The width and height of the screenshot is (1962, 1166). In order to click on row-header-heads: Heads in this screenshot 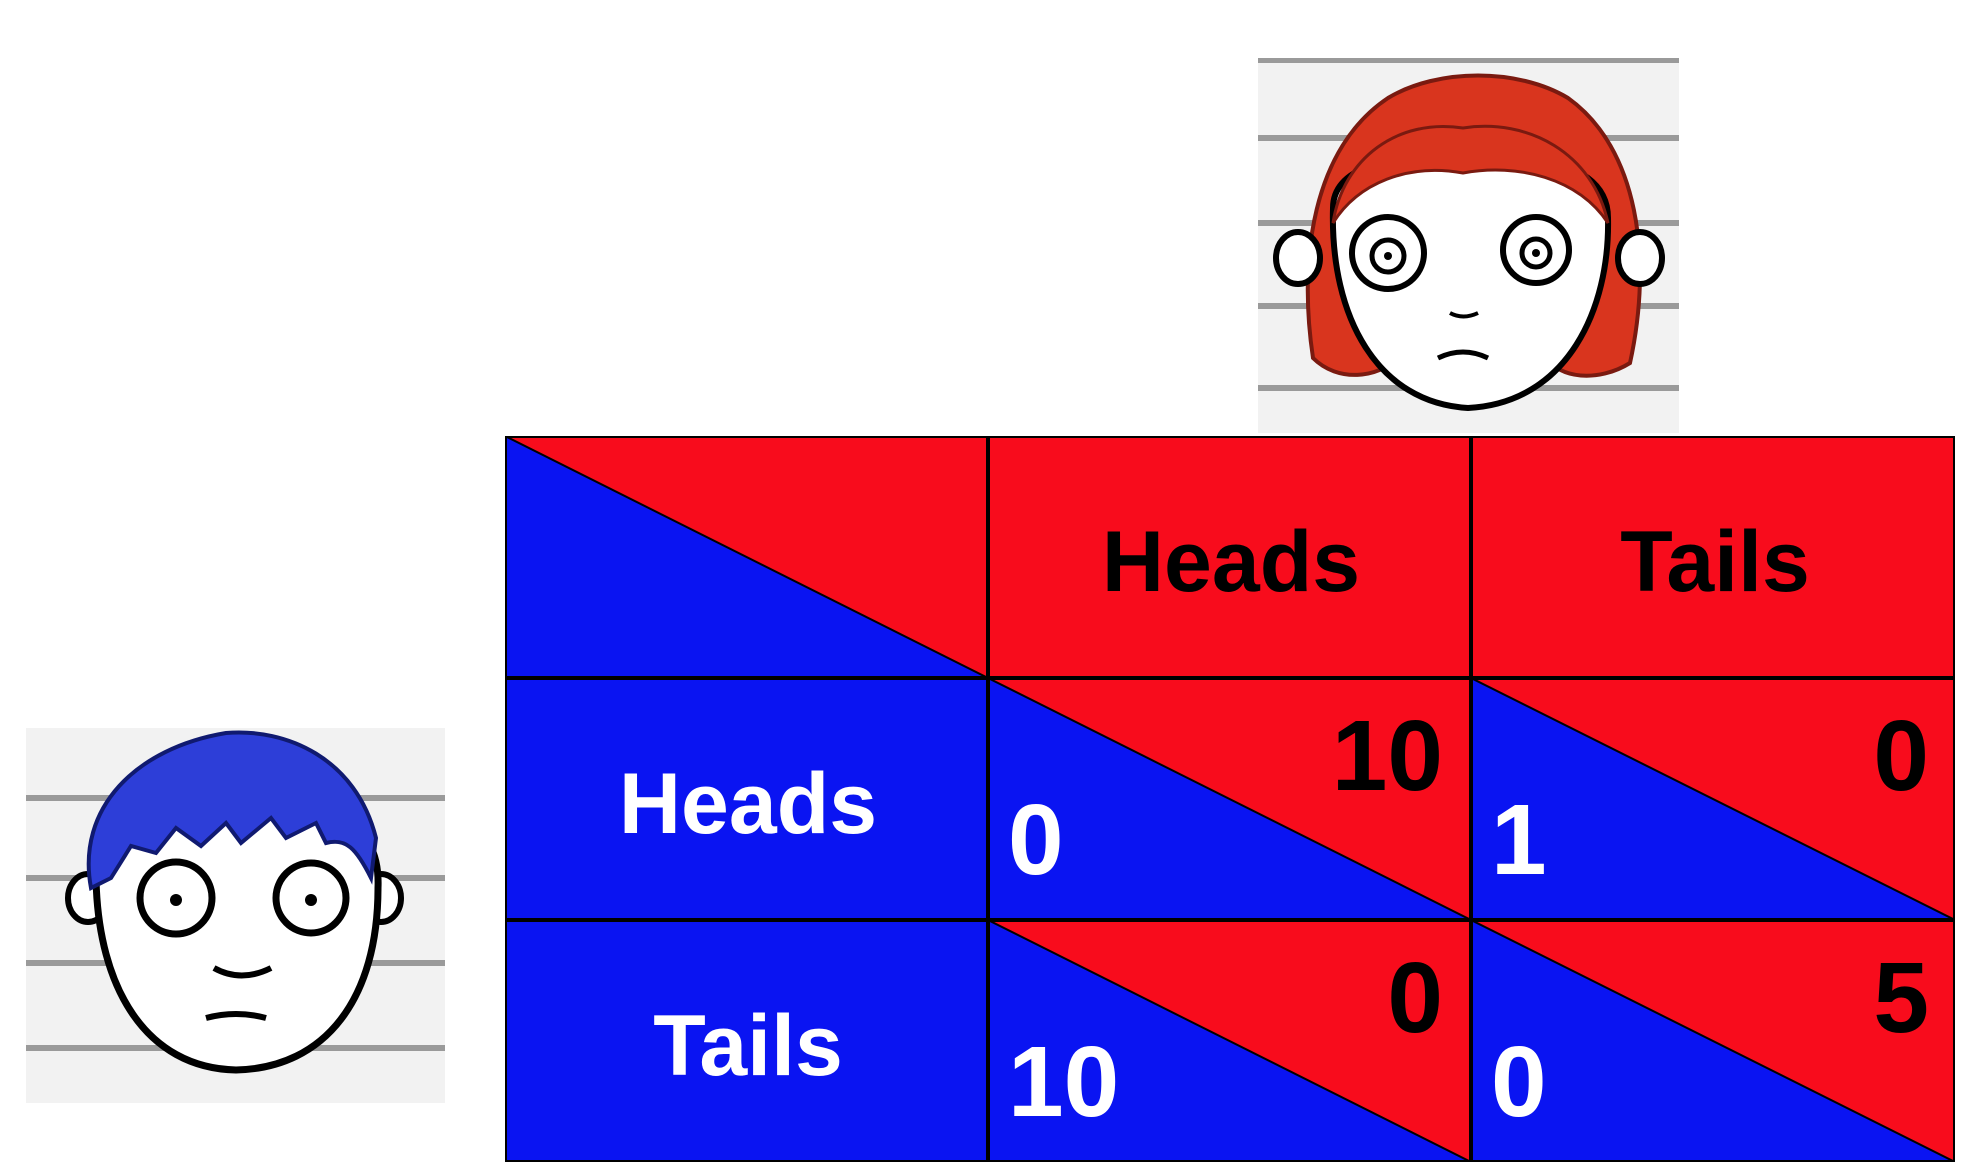, I will do `click(746, 799)`.